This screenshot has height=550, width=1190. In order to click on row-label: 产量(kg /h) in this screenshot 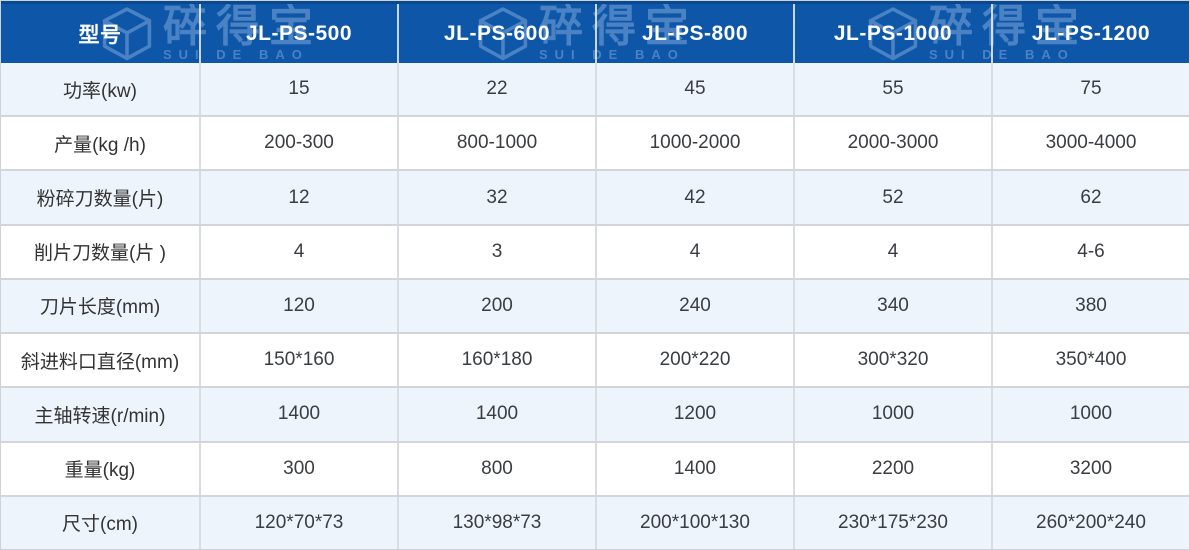, I will do `click(100, 145)`.